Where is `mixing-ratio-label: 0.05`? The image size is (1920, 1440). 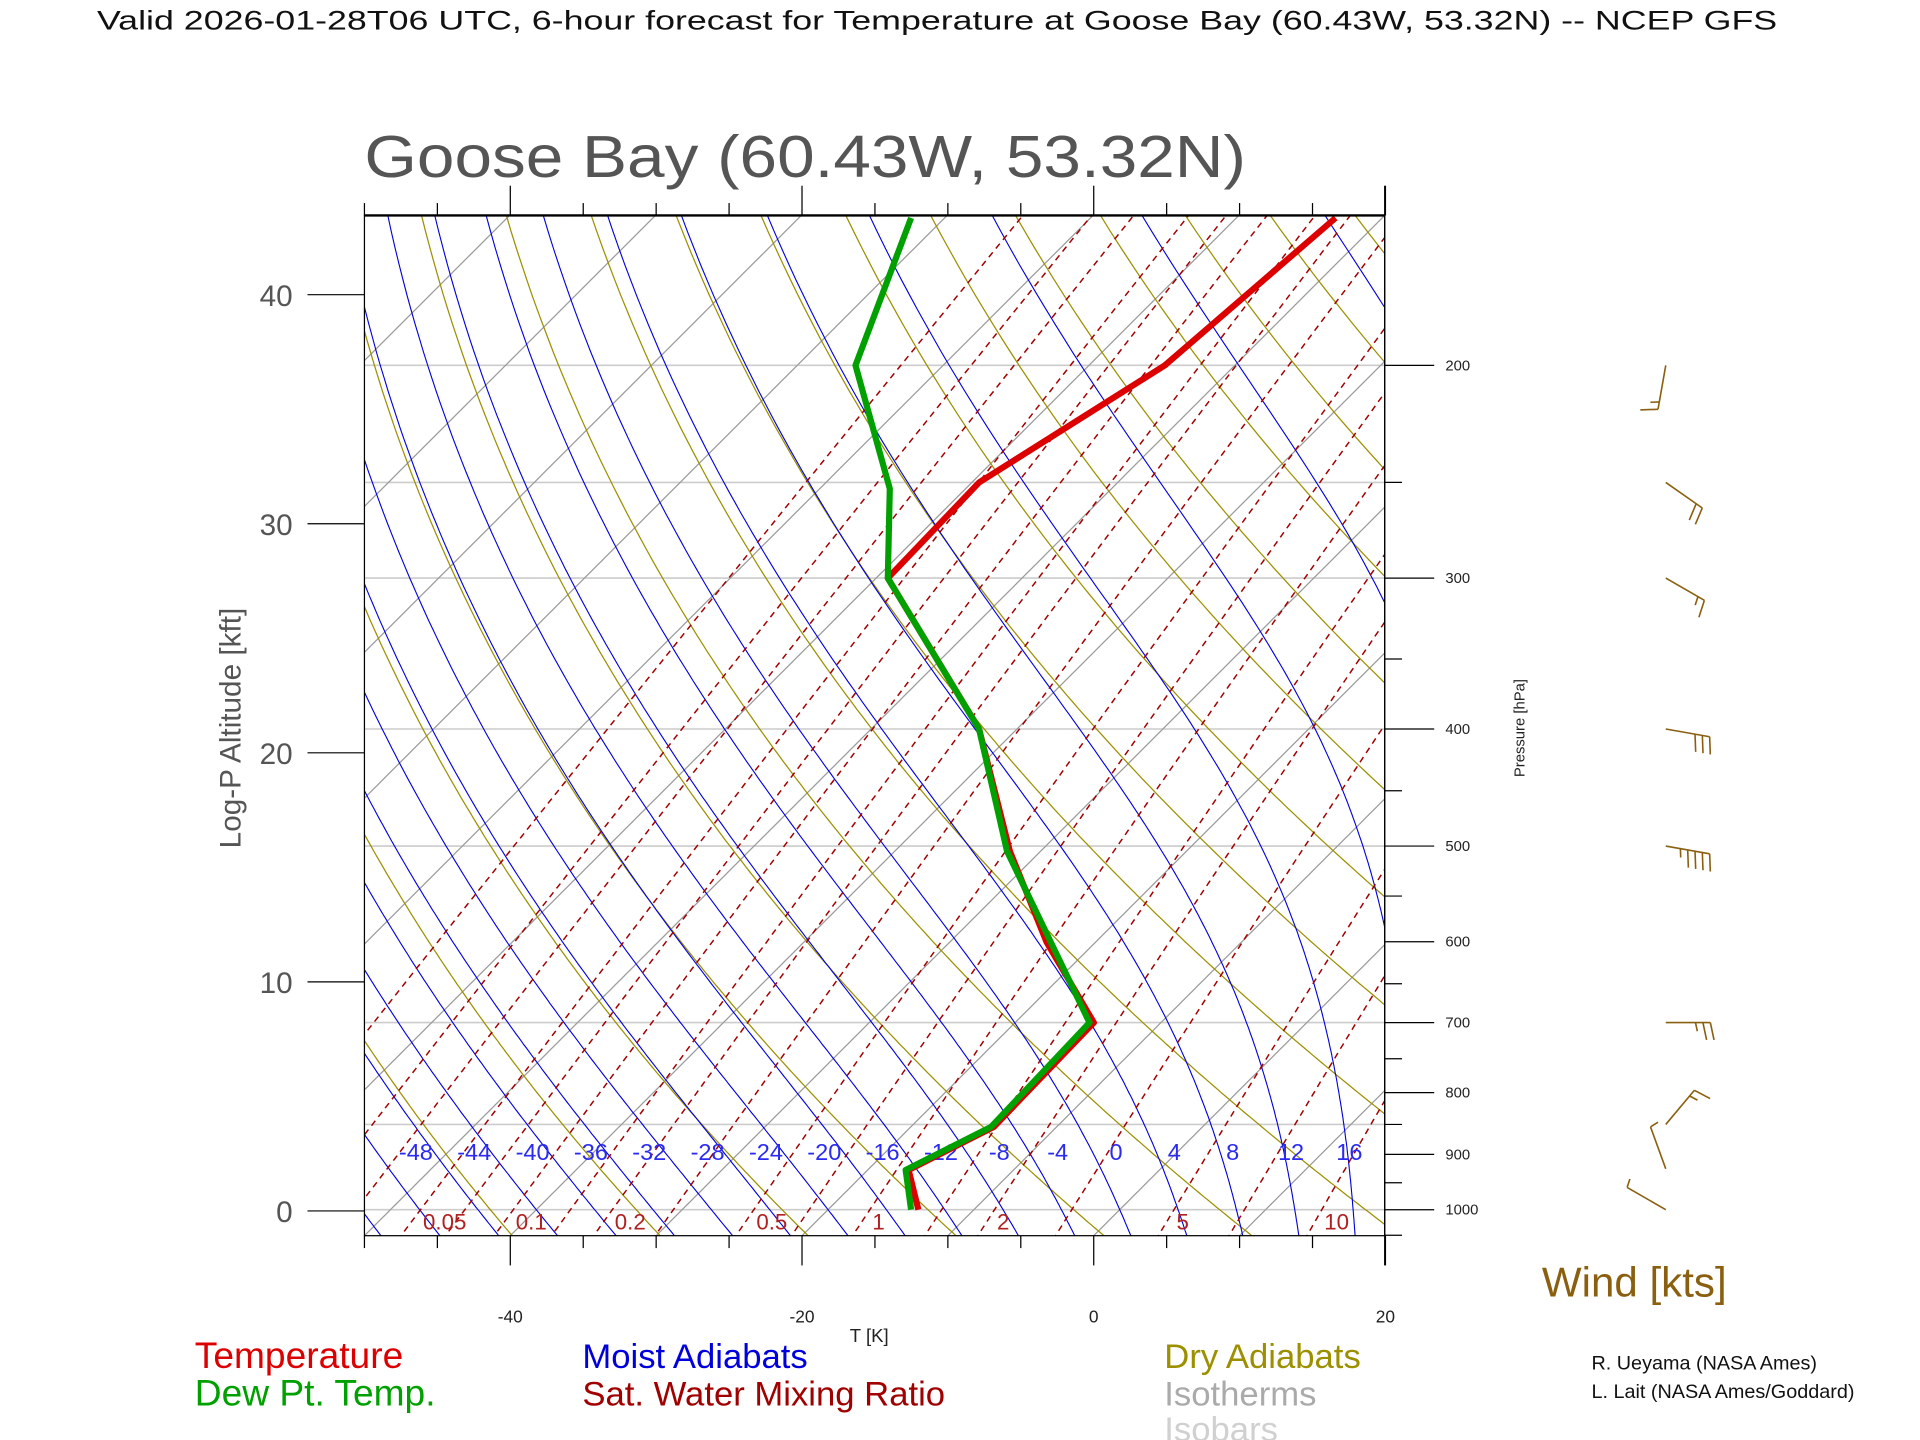
mixing-ratio-label: 0.05 is located at coordinates (444, 1222).